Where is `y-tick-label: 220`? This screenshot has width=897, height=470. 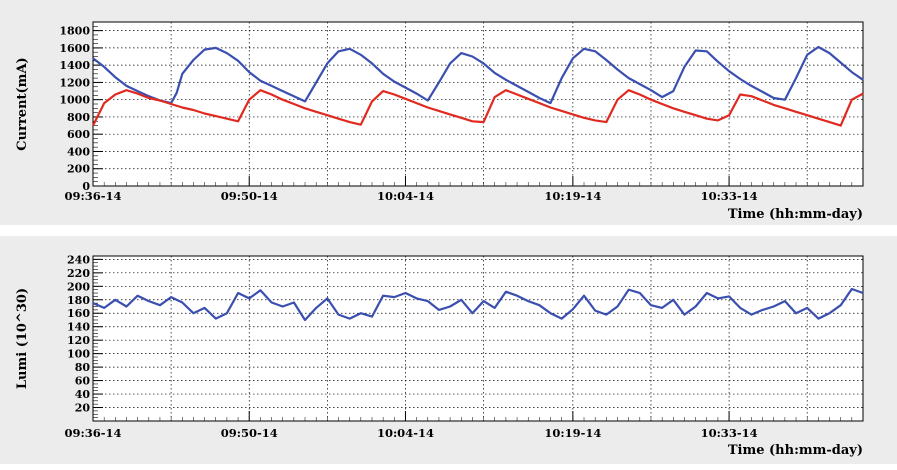 y-tick-label: 220 is located at coordinates (78, 273).